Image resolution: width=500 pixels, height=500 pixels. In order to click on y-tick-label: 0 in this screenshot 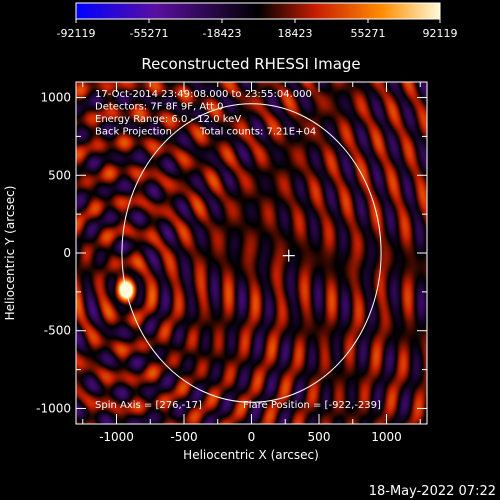, I will do `click(67, 253)`.